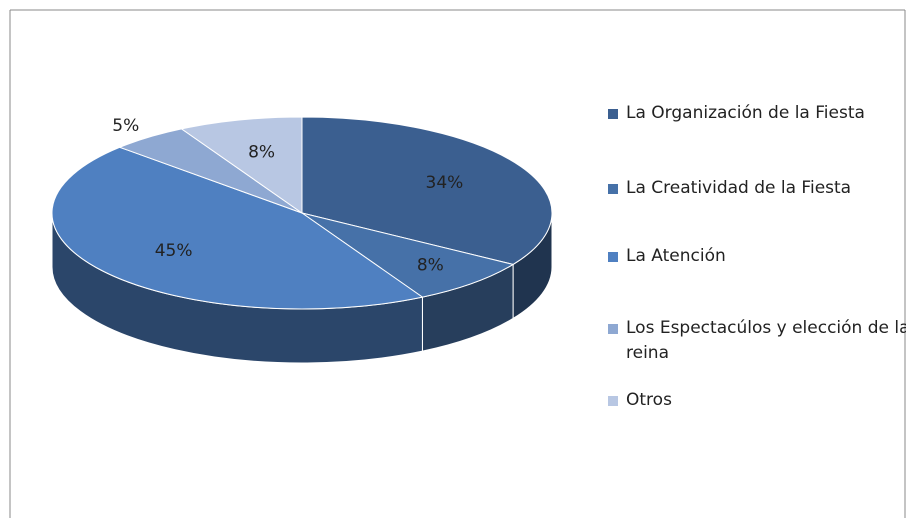 The image size is (906, 518). I want to click on data-label: 34%, so click(445, 183).